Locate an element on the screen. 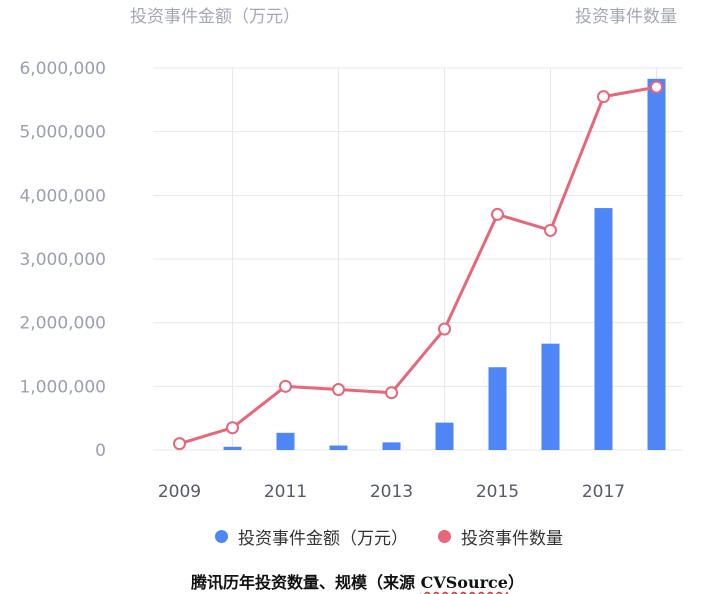  y-tick-label: 6,000,000 is located at coordinates (62, 69).